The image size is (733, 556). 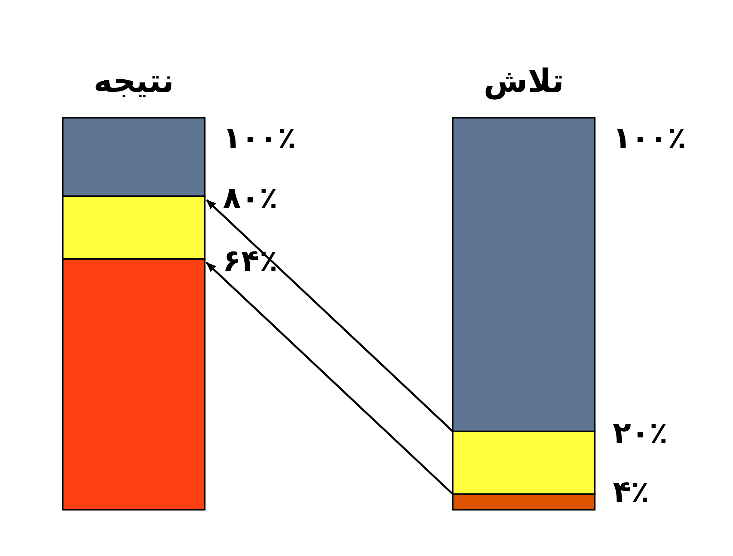 I want to click on x-tick-label: نتیجه, so click(x=134, y=81).